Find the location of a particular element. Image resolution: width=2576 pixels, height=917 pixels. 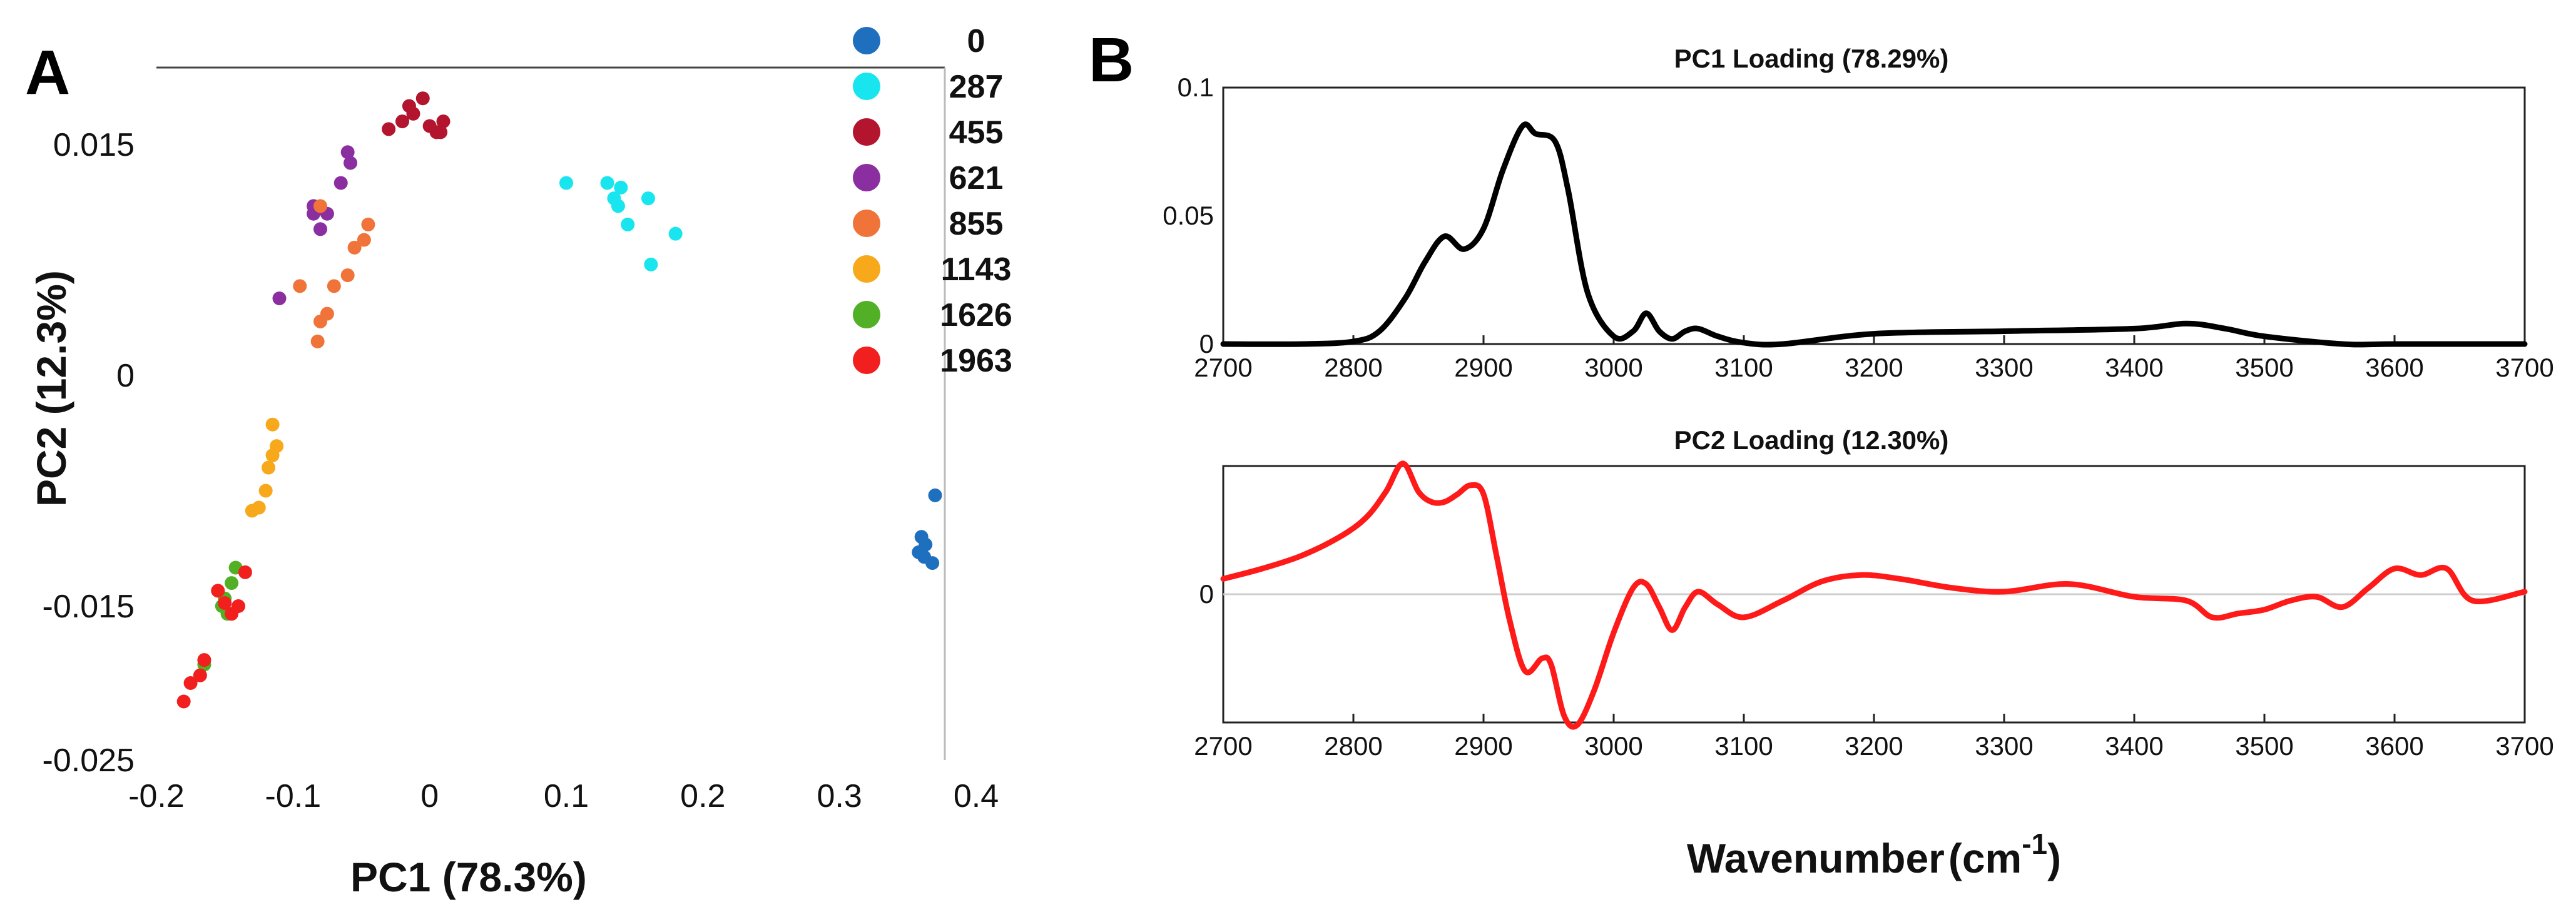

legend-label-455: 455 is located at coordinates (976, 132).